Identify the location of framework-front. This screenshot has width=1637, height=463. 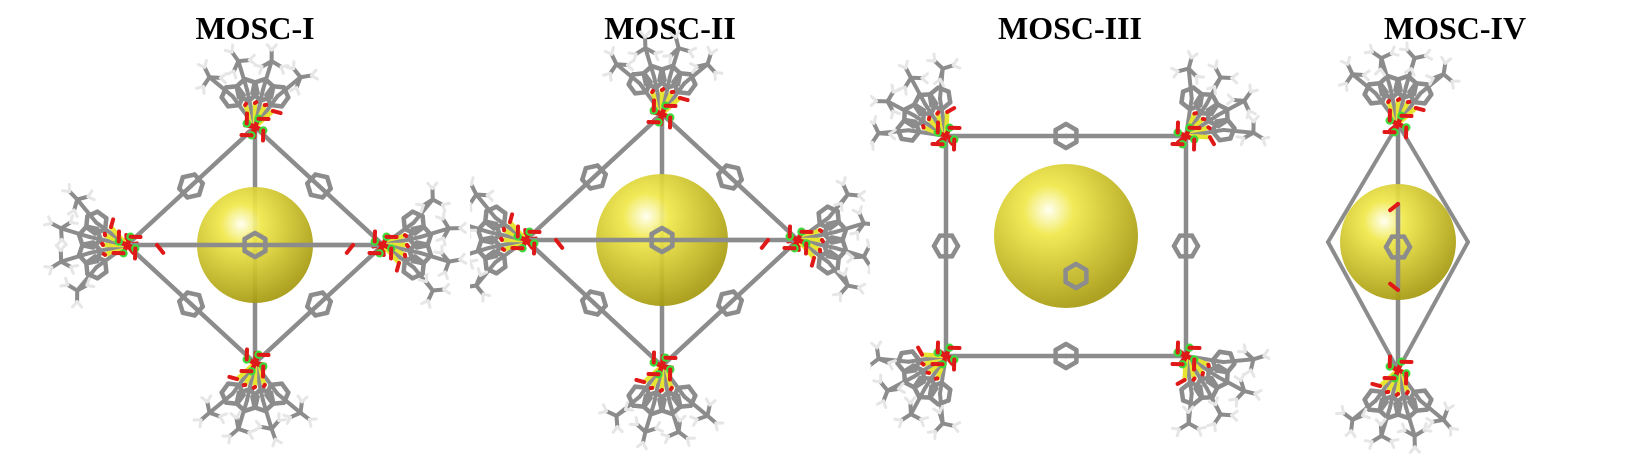
(1398, 247).